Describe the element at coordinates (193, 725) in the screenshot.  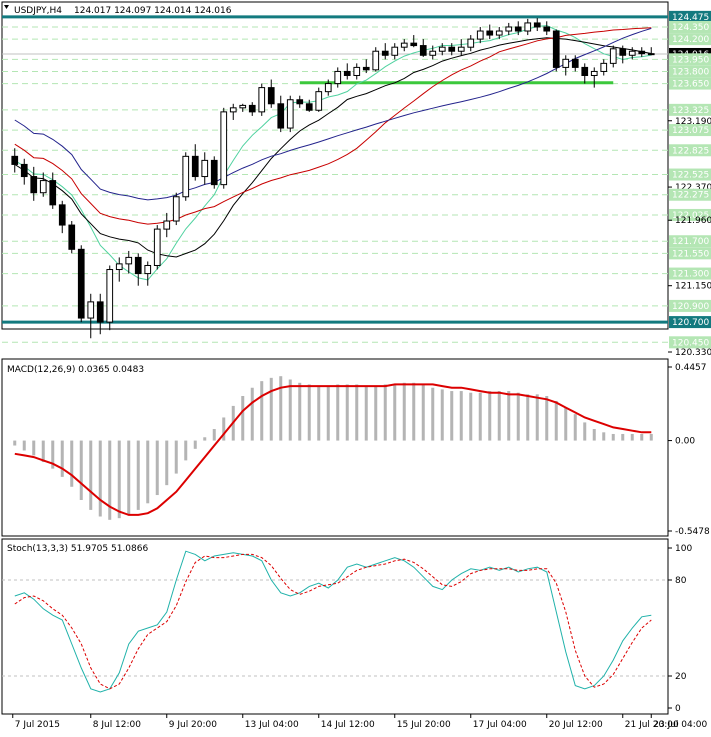
I see `time-tick-label: 9 Jul 20:00` at that location.